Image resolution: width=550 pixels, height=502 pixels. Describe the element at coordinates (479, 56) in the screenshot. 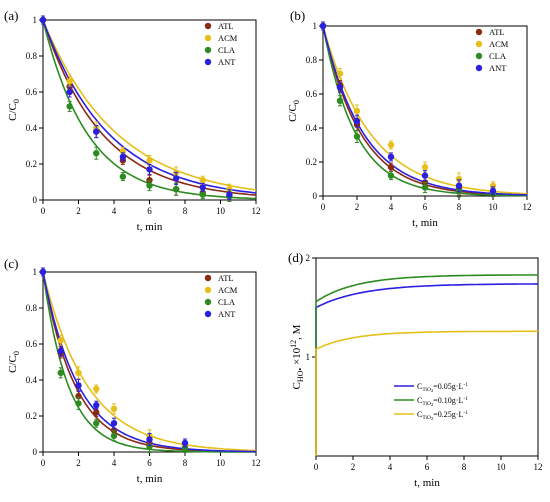

I see `legend-marker-cla` at that location.